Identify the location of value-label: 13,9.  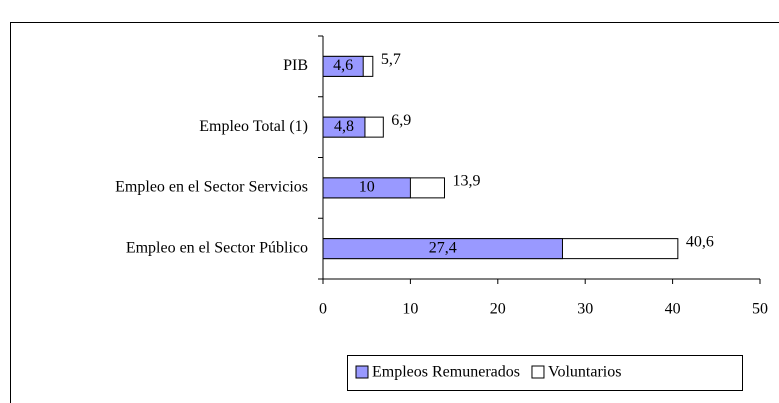
(466, 181).